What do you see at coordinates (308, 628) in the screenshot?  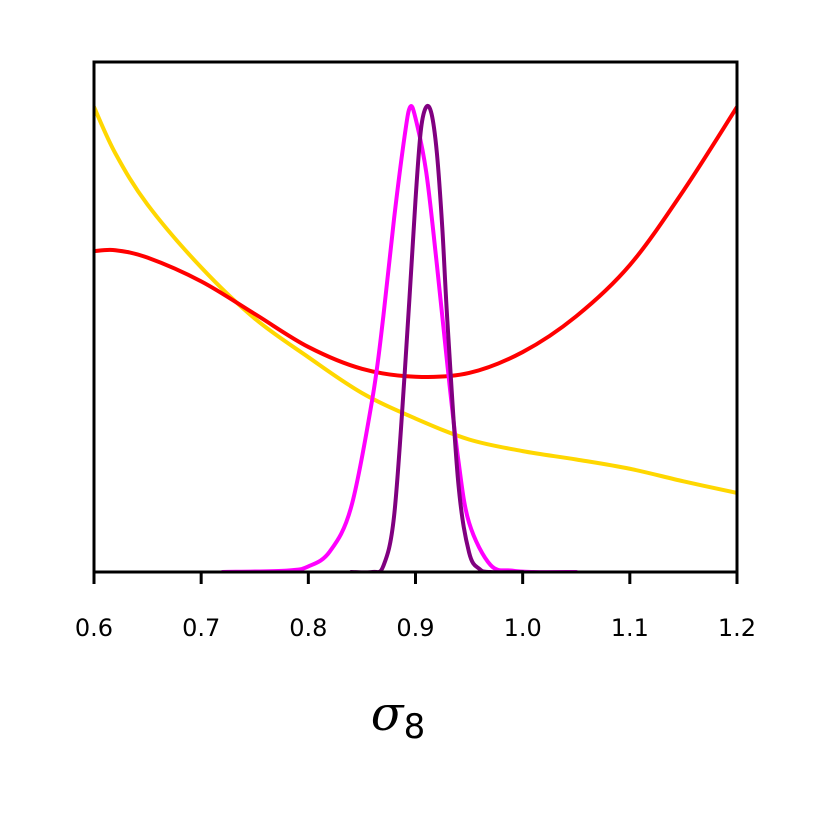 I see `x-tick-label: 0.8` at bounding box center [308, 628].